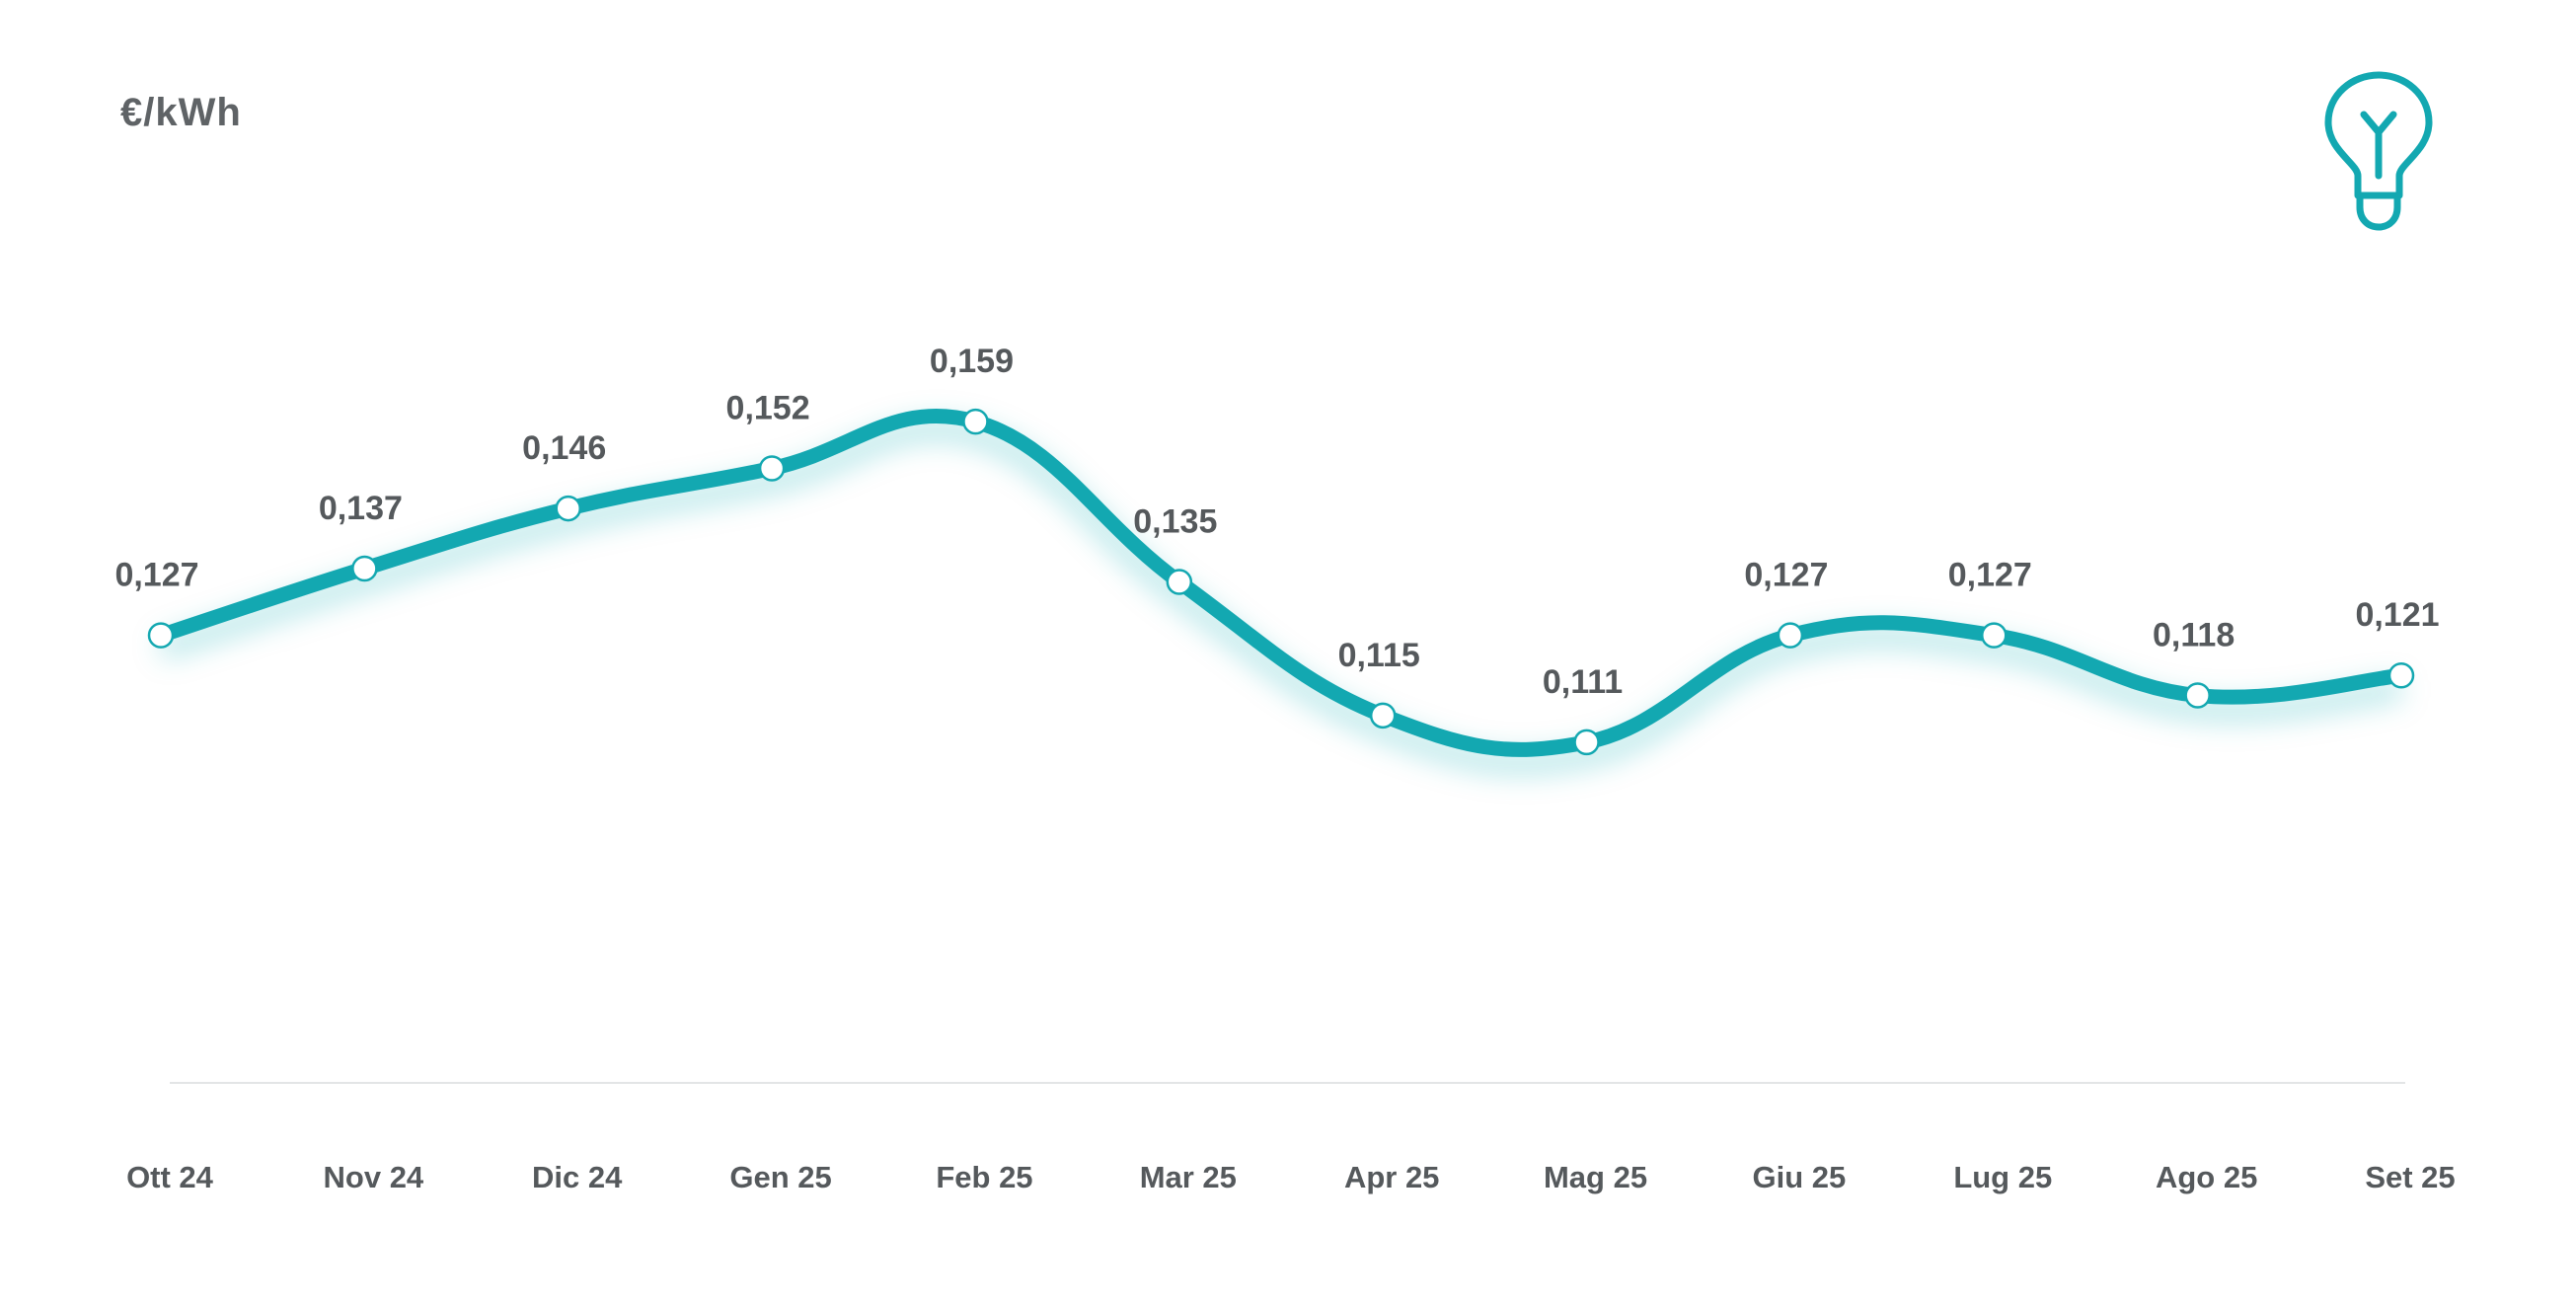  What do you see at coordinates (1379, 655) in the screenshot?
I see `data-label: 0,115` at bounding box center [1379, 655].